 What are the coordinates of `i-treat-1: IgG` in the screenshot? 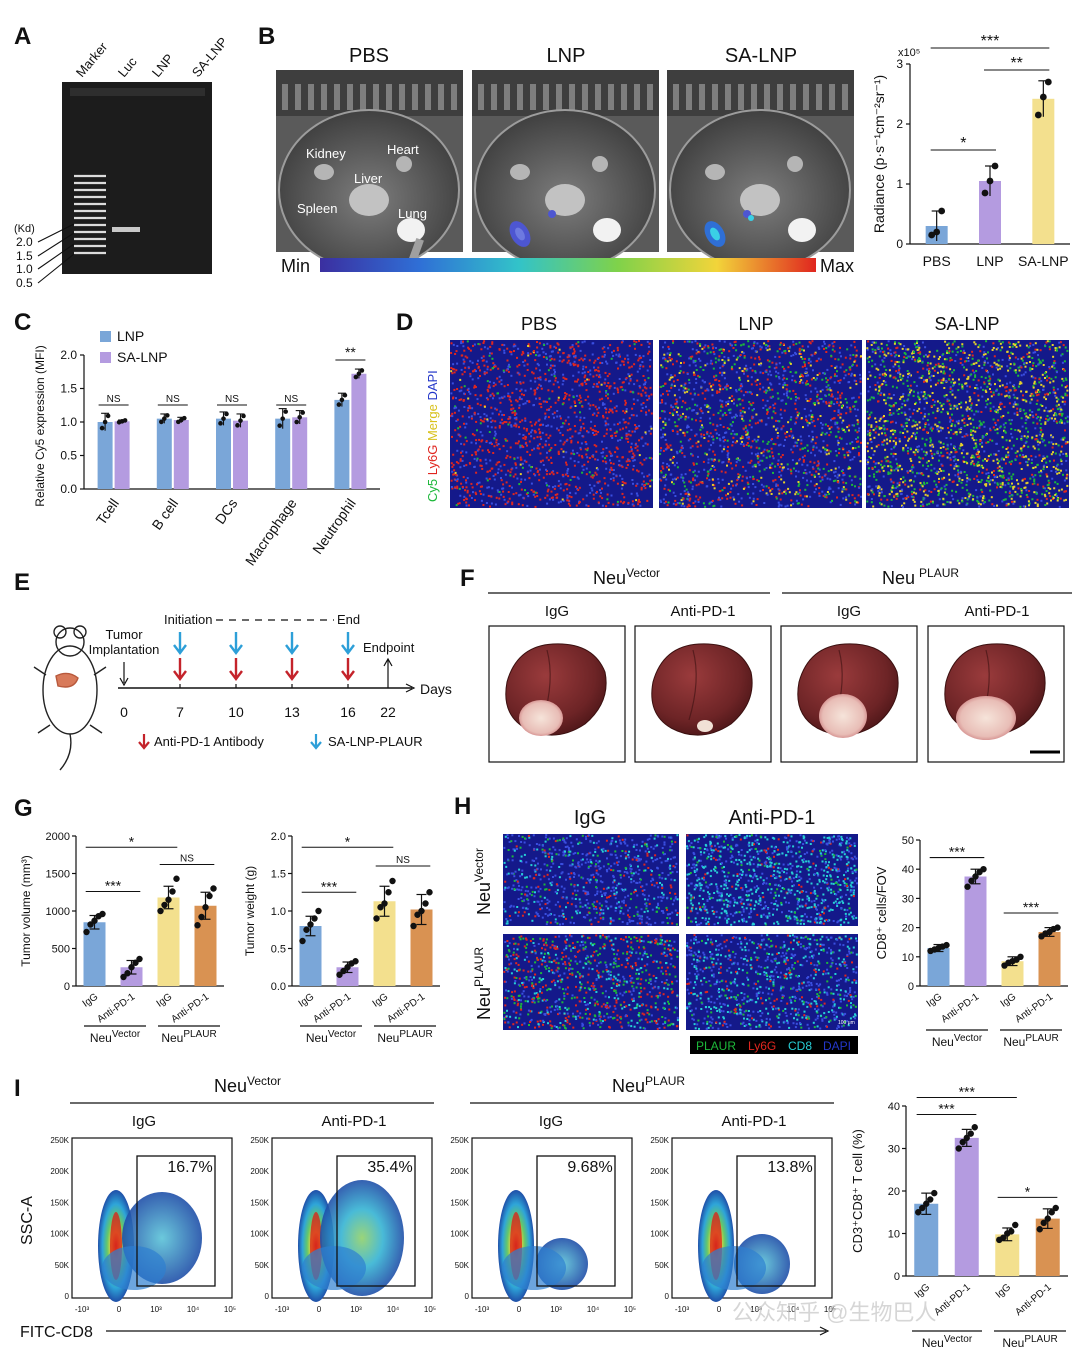 It's located at (144, 1121).